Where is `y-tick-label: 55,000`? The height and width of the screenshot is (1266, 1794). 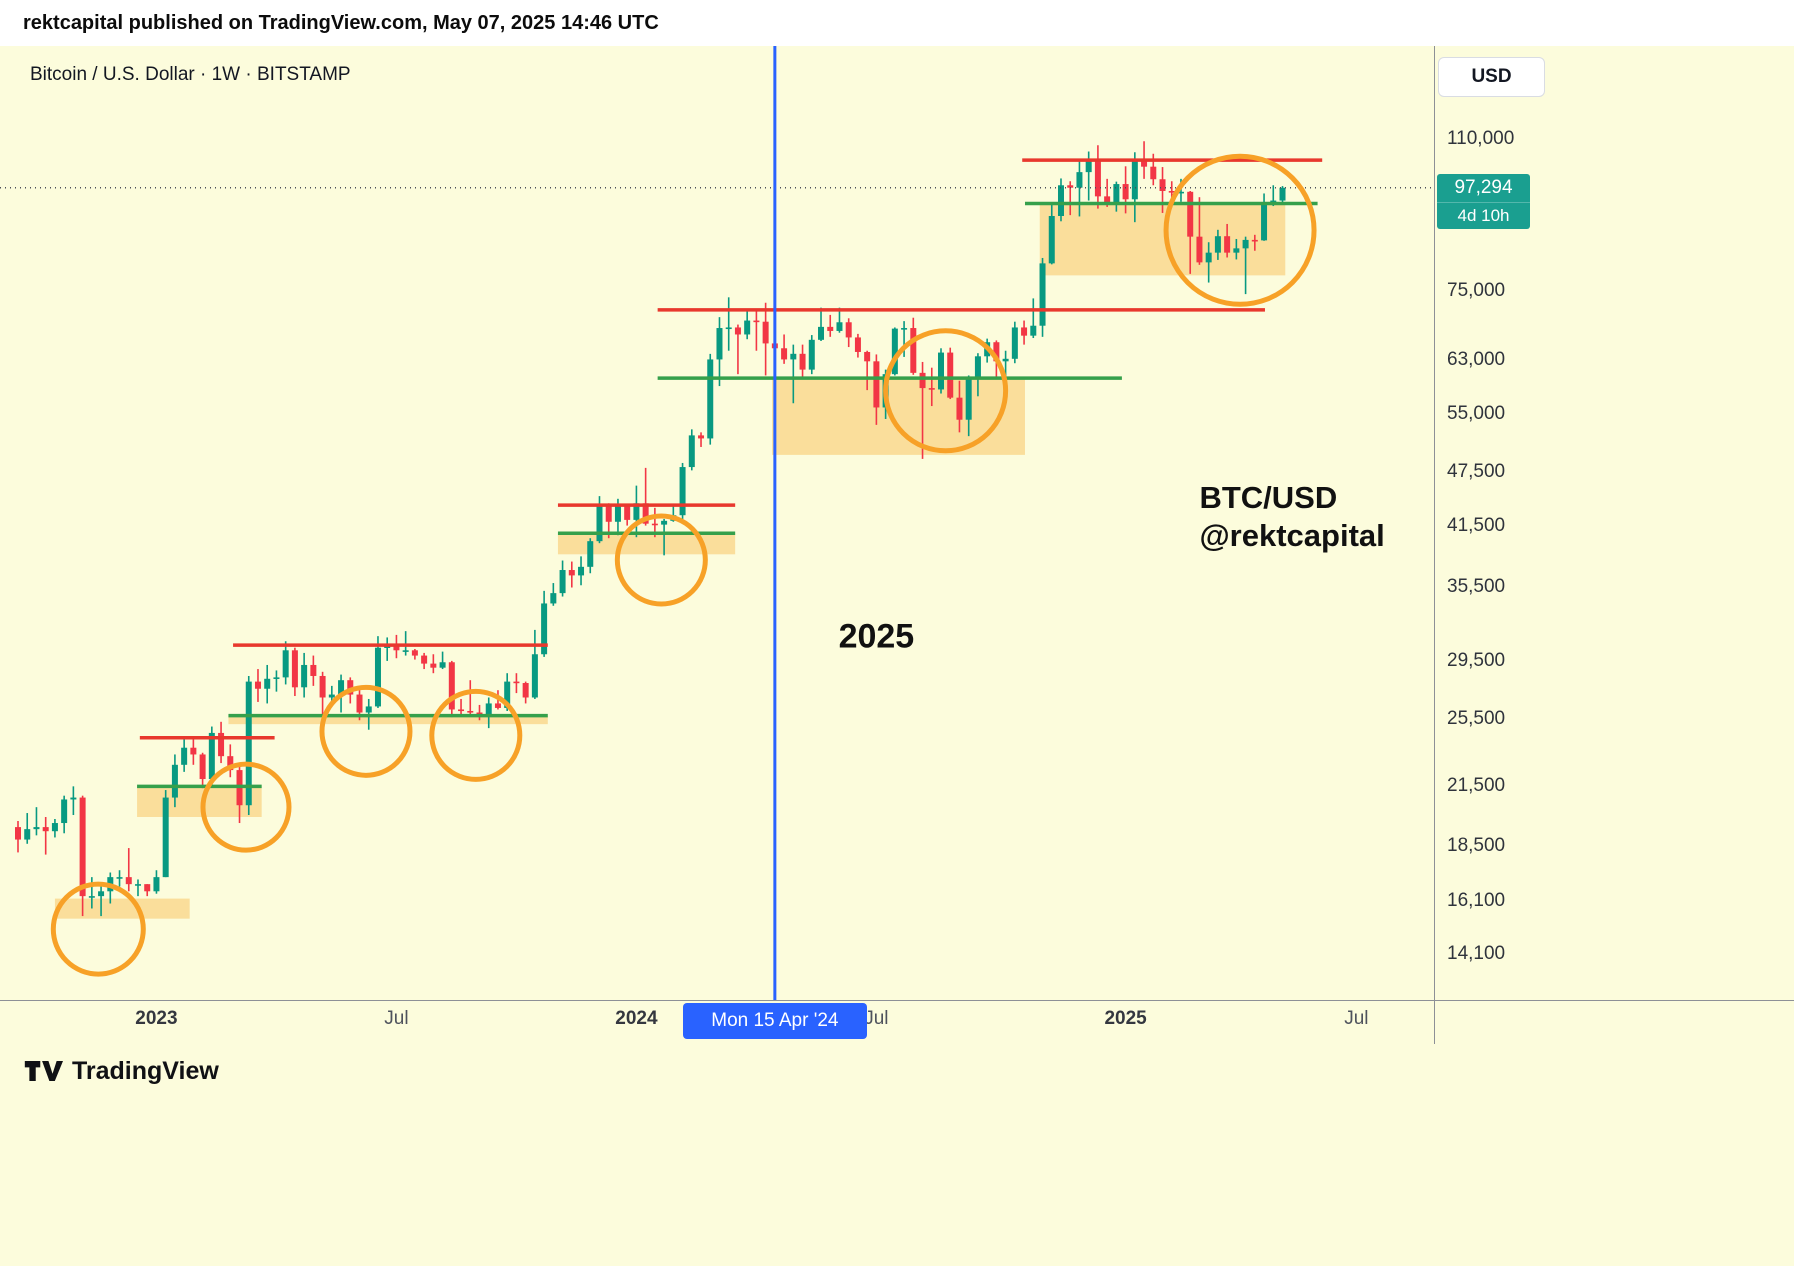 y-tick-label: 55,000 is located at coordinates (1476, 413).